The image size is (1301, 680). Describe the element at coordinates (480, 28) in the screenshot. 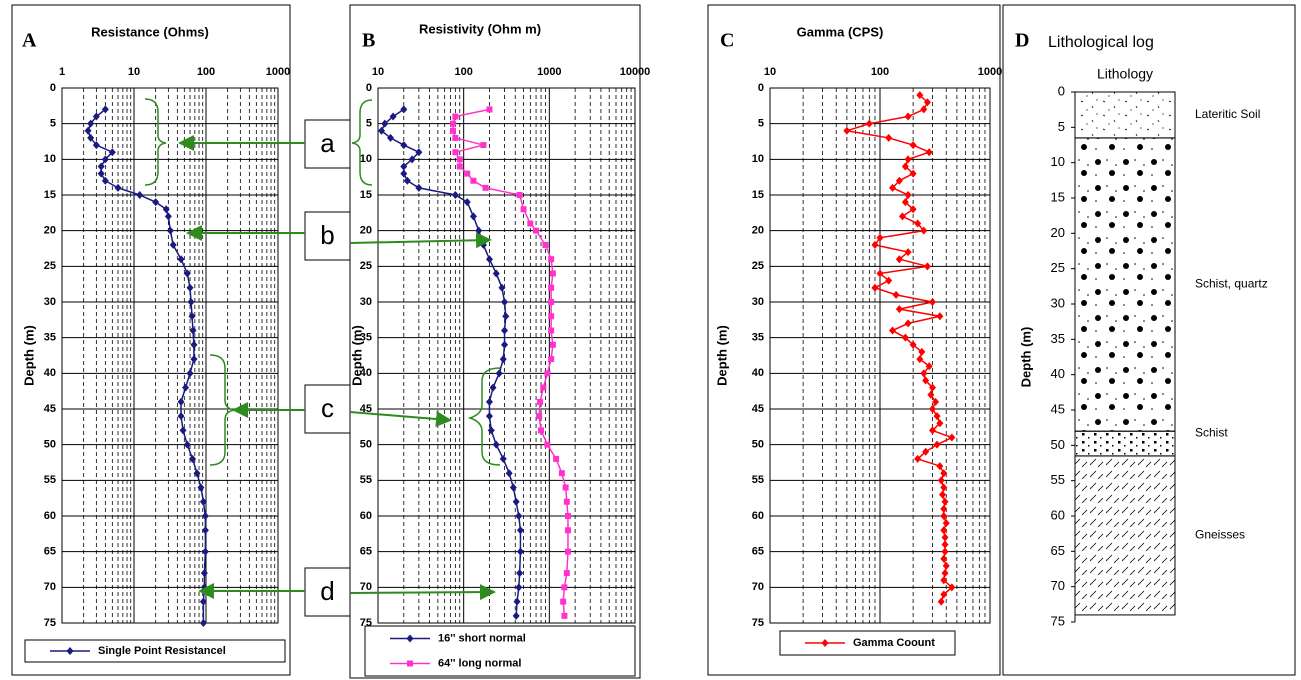

I see `chart-title: Resistivity (Ohm m)` at that location.